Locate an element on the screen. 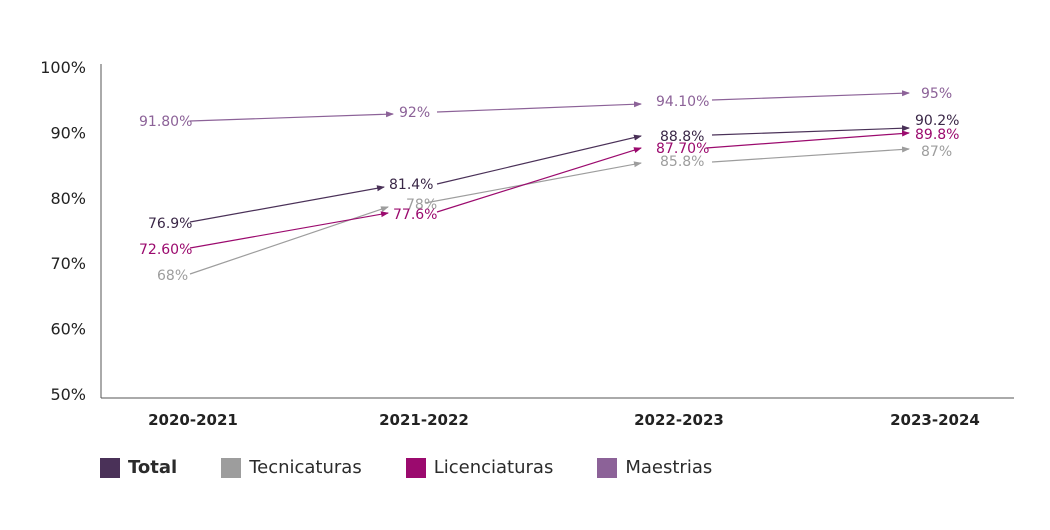 Image resolution: width=1050 pixels, height=530 pixels. y-tick-label: 80% is located at coordinates (68, 198).